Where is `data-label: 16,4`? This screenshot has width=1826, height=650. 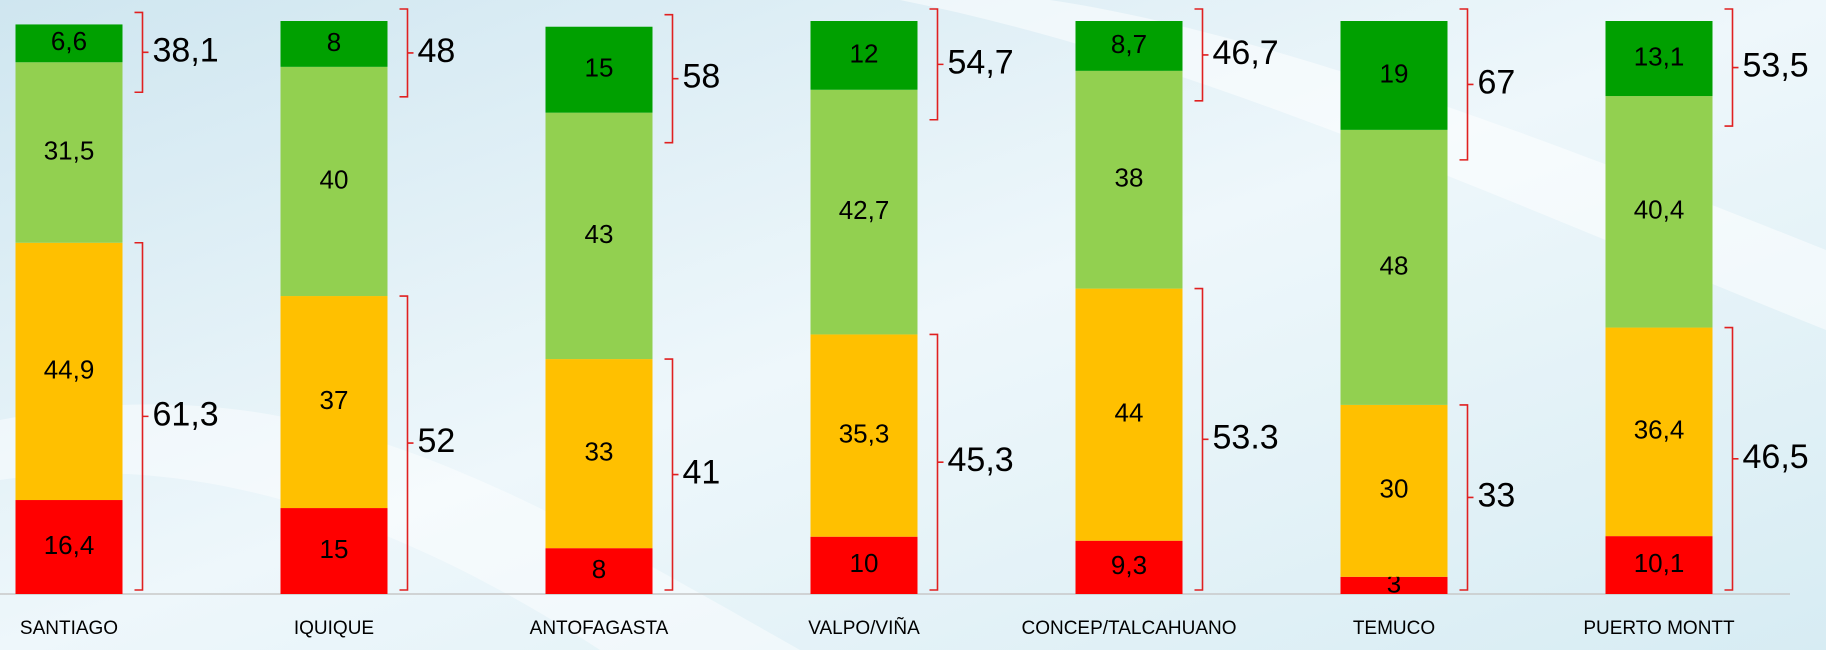 data-label: 16,4 is located at coordinates (69, 545).